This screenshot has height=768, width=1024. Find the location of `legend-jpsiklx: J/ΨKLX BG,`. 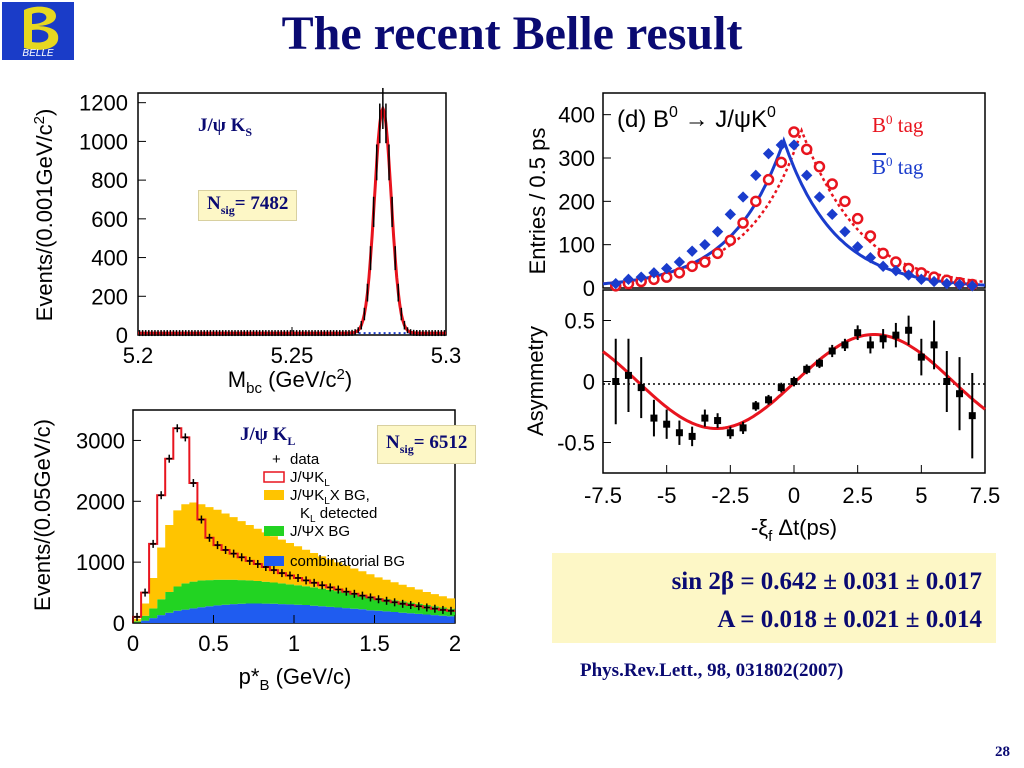

legend-jpsiklx: J/ΨKLX BG, is located at coordinates (330, 497).